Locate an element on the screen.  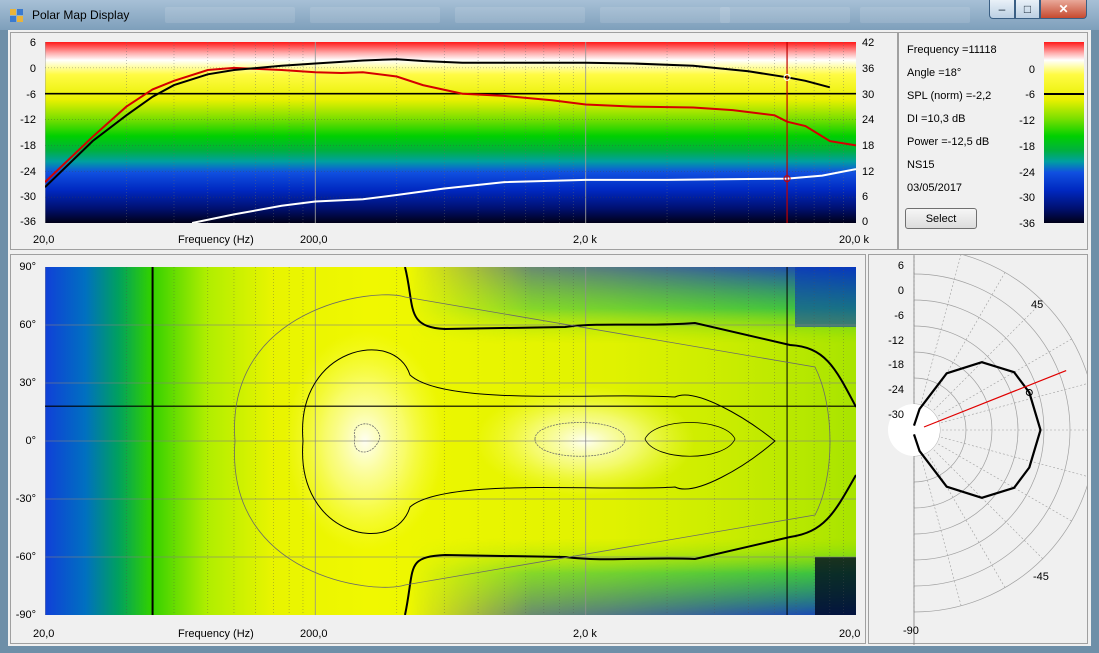
tick-label: -90° is located at coordinates (25, 615).